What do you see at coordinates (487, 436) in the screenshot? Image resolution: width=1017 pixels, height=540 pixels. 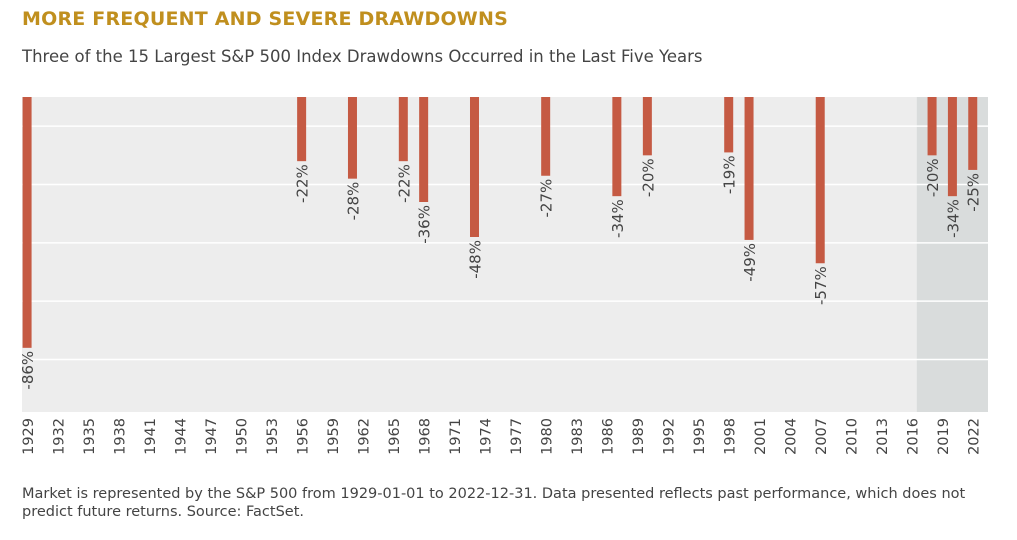 I see `x-tick-label: 1974` at bounding box center [487, 436].